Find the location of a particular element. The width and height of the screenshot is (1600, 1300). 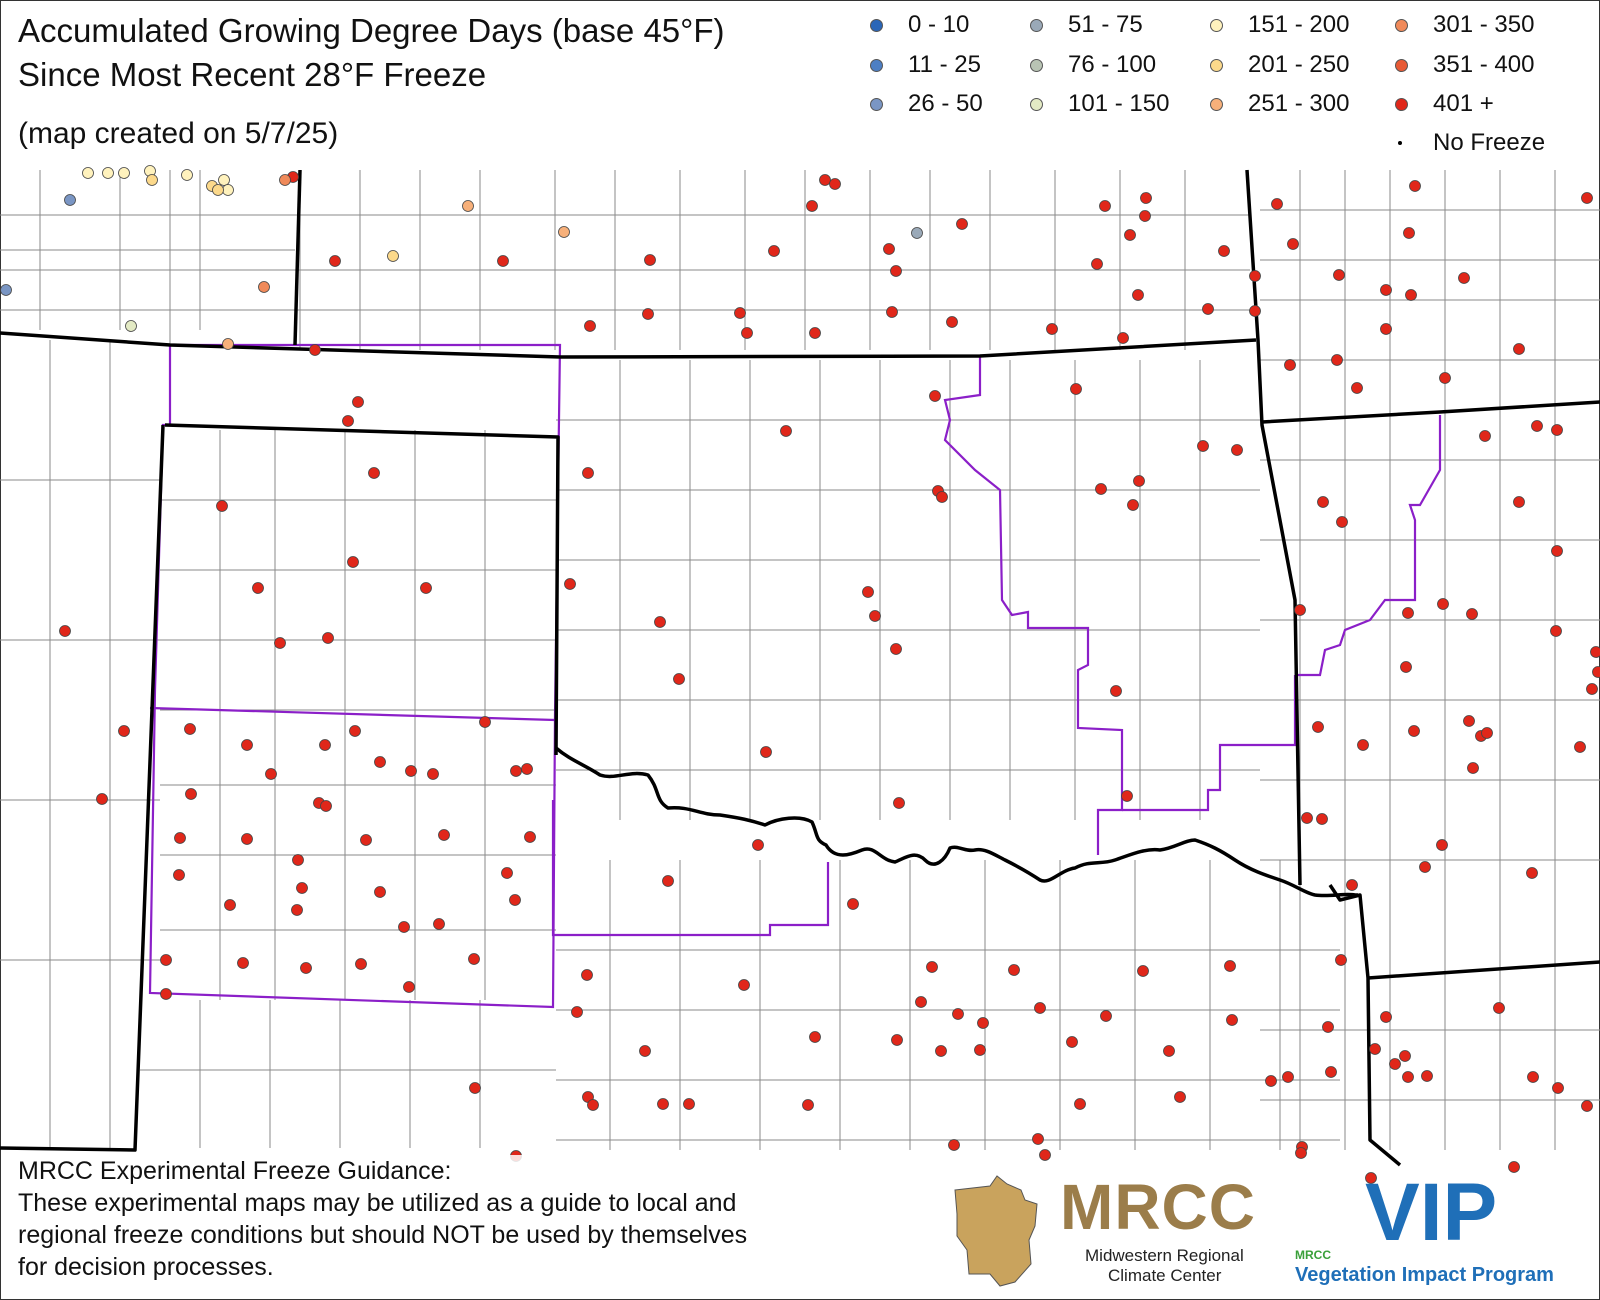

legend-label: 351 - 400 is located at coordinates (1484, 64).